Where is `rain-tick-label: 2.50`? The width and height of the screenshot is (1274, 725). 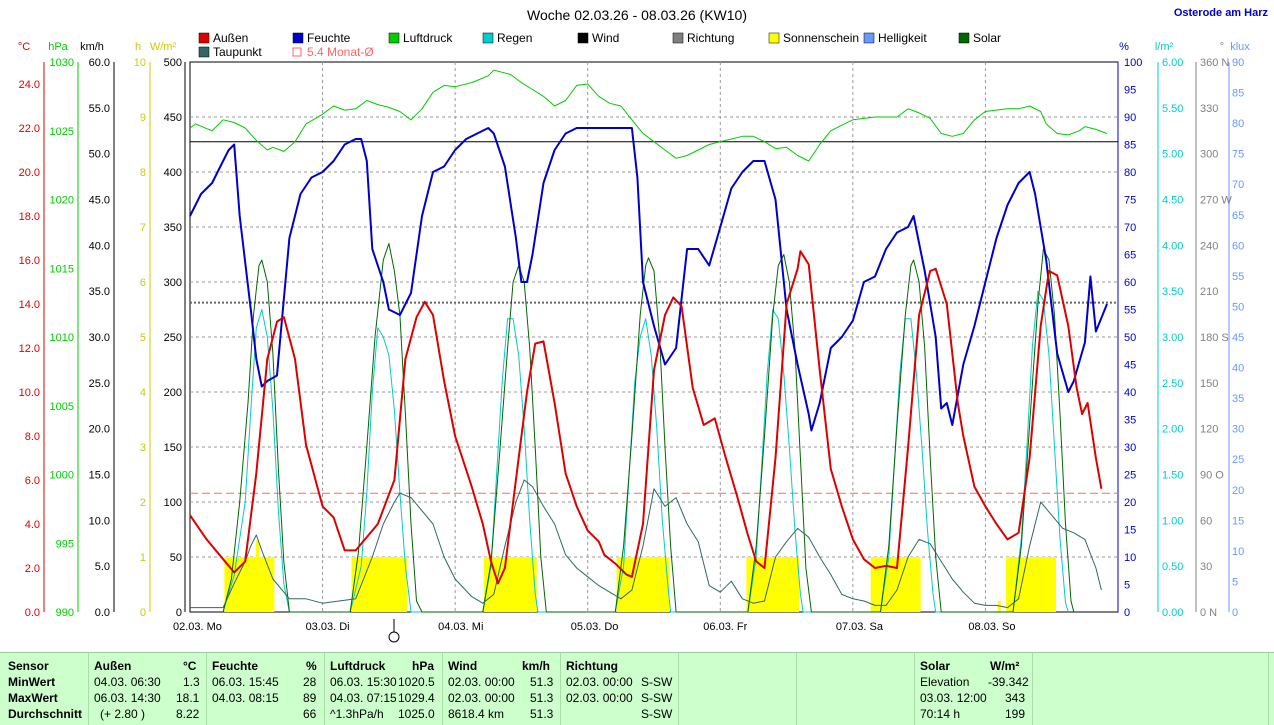 rain-tick-label: 2.50 is located at coordinates (1172, 384).